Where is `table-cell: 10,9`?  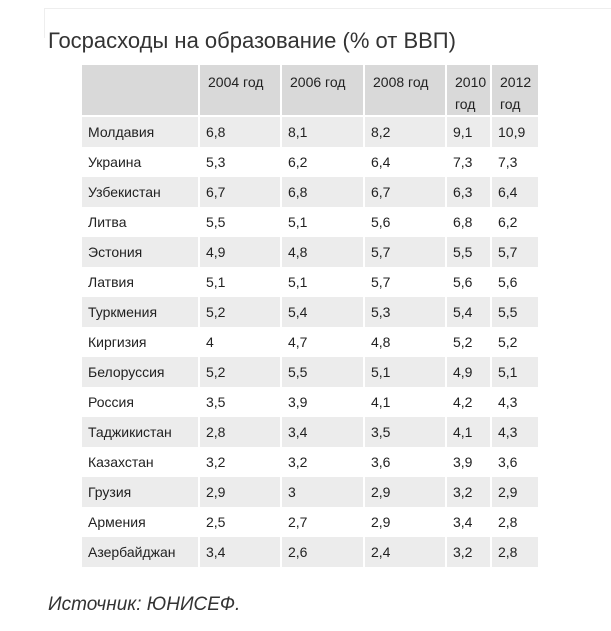 table-cell: 10,9 is located at coordinates (515, 132).